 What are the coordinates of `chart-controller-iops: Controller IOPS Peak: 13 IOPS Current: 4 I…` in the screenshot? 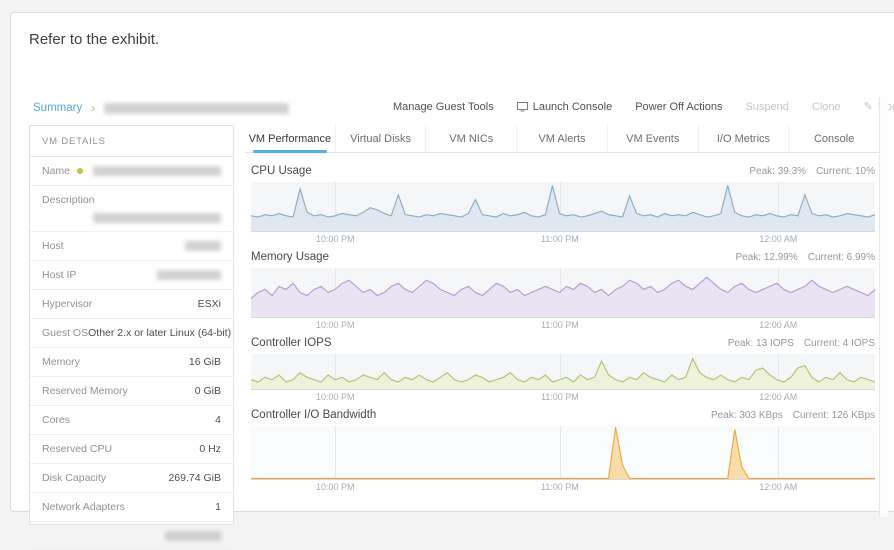 It's located at (563, 370).